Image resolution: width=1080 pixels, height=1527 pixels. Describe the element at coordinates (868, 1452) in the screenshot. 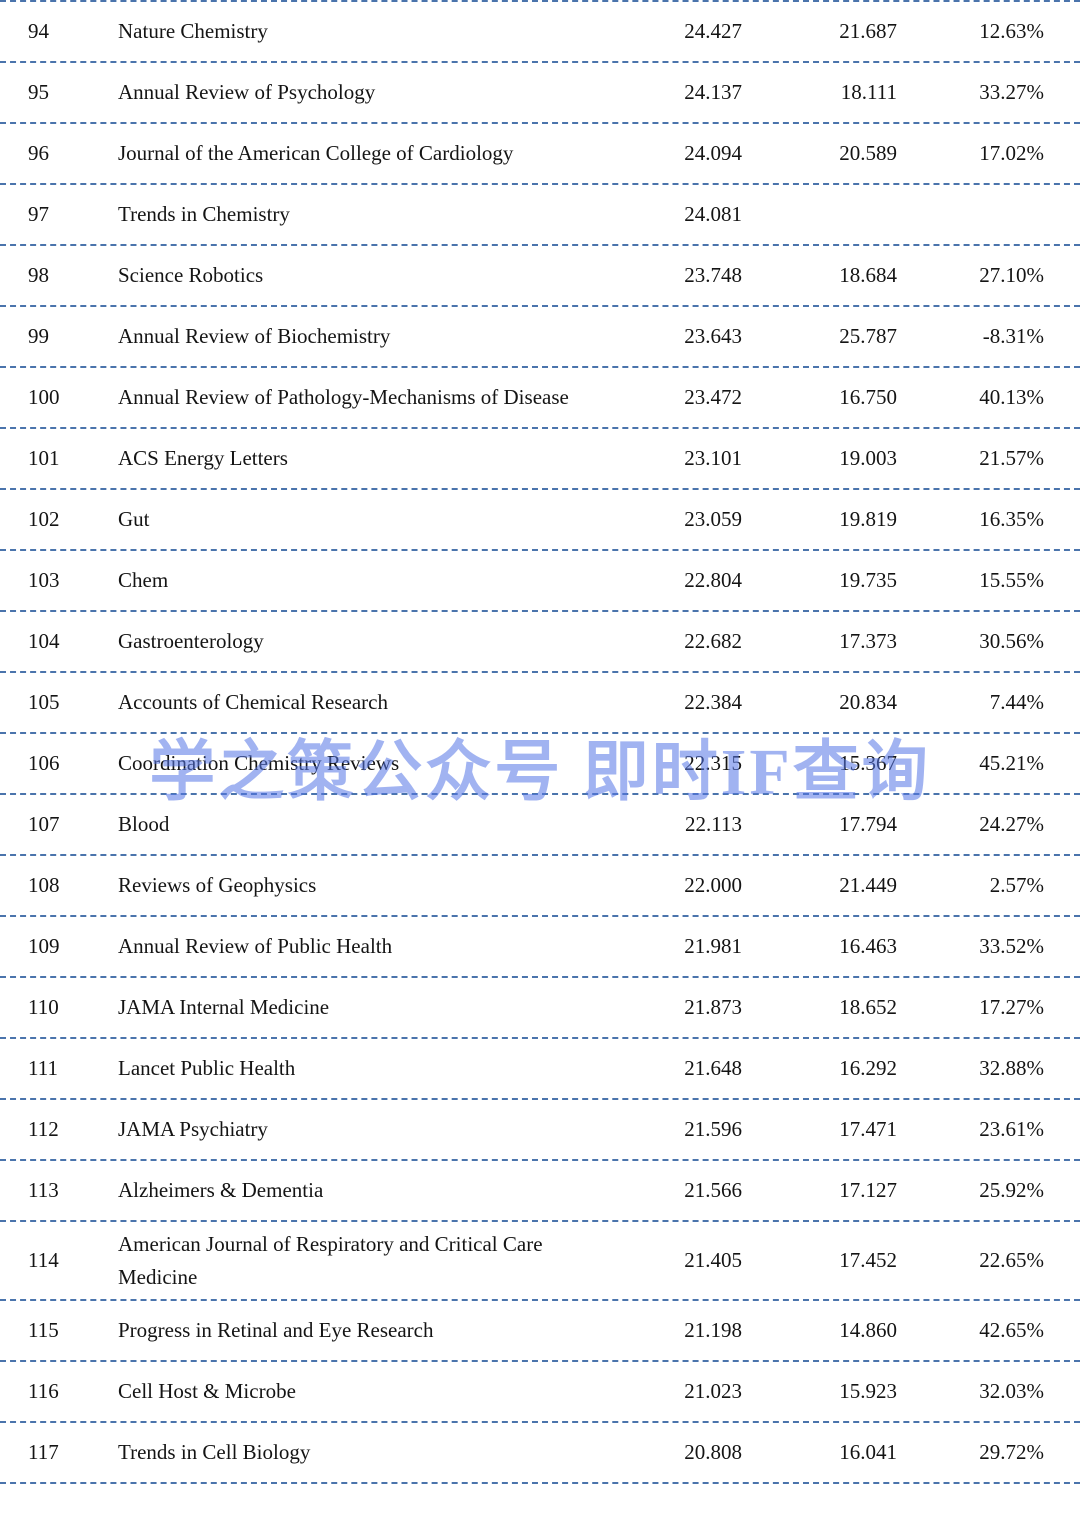

I see `previous-impact-factor-cell: 16.041` at that location.